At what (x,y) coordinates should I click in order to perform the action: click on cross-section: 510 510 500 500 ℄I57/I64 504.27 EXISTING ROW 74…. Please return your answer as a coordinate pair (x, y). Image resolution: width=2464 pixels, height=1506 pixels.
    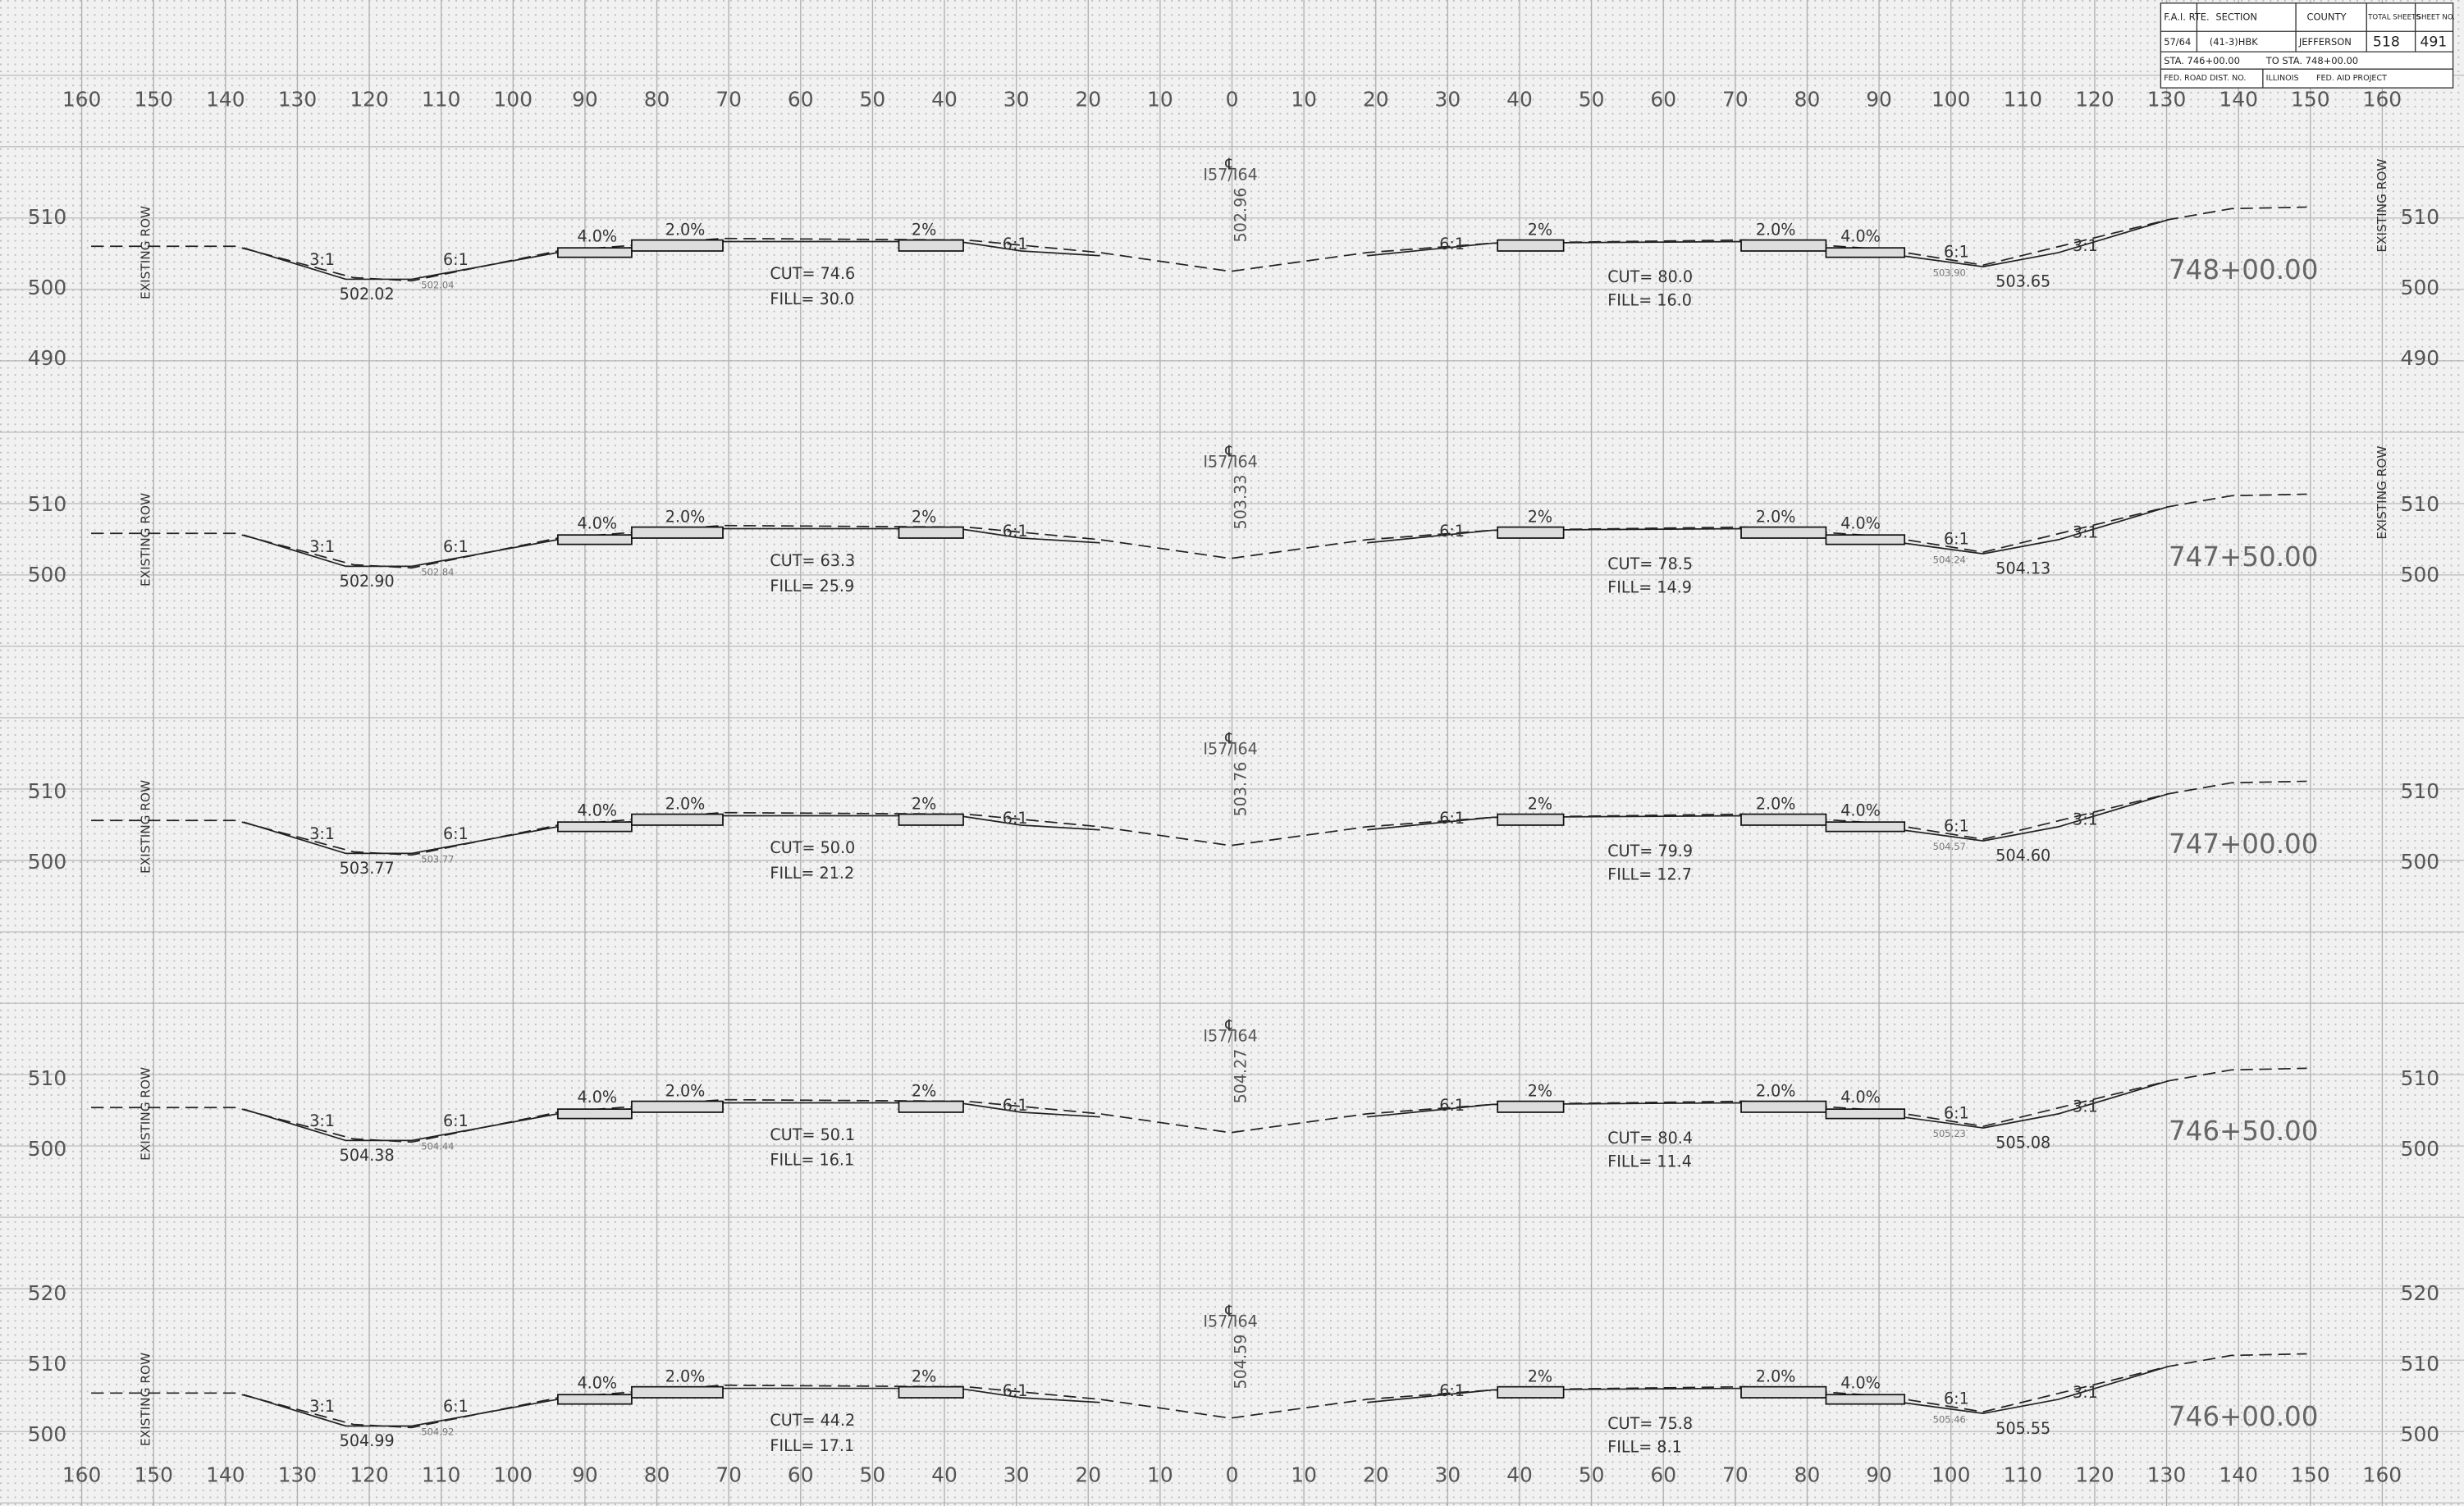
    Looking at the image, I should click on (1233, 1093).